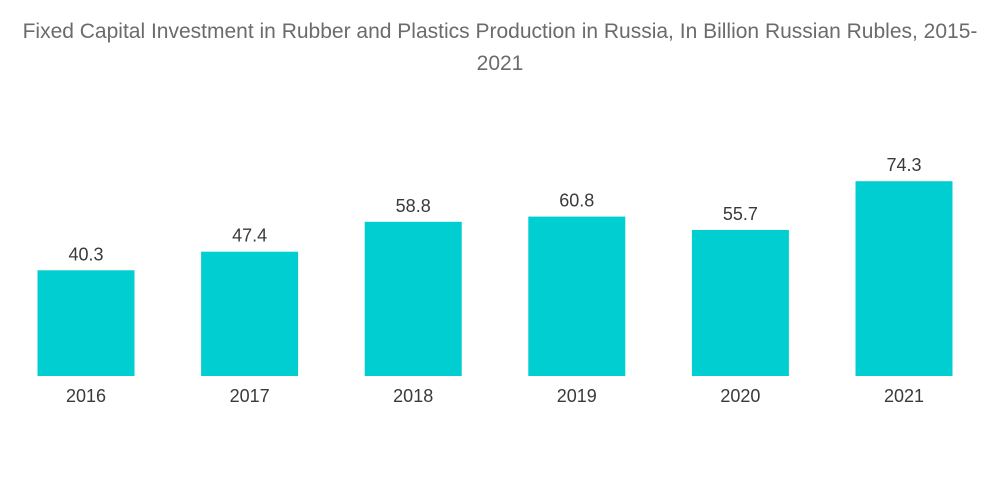  I want to click on value-label-2021: 74.3, so click(903, 165).